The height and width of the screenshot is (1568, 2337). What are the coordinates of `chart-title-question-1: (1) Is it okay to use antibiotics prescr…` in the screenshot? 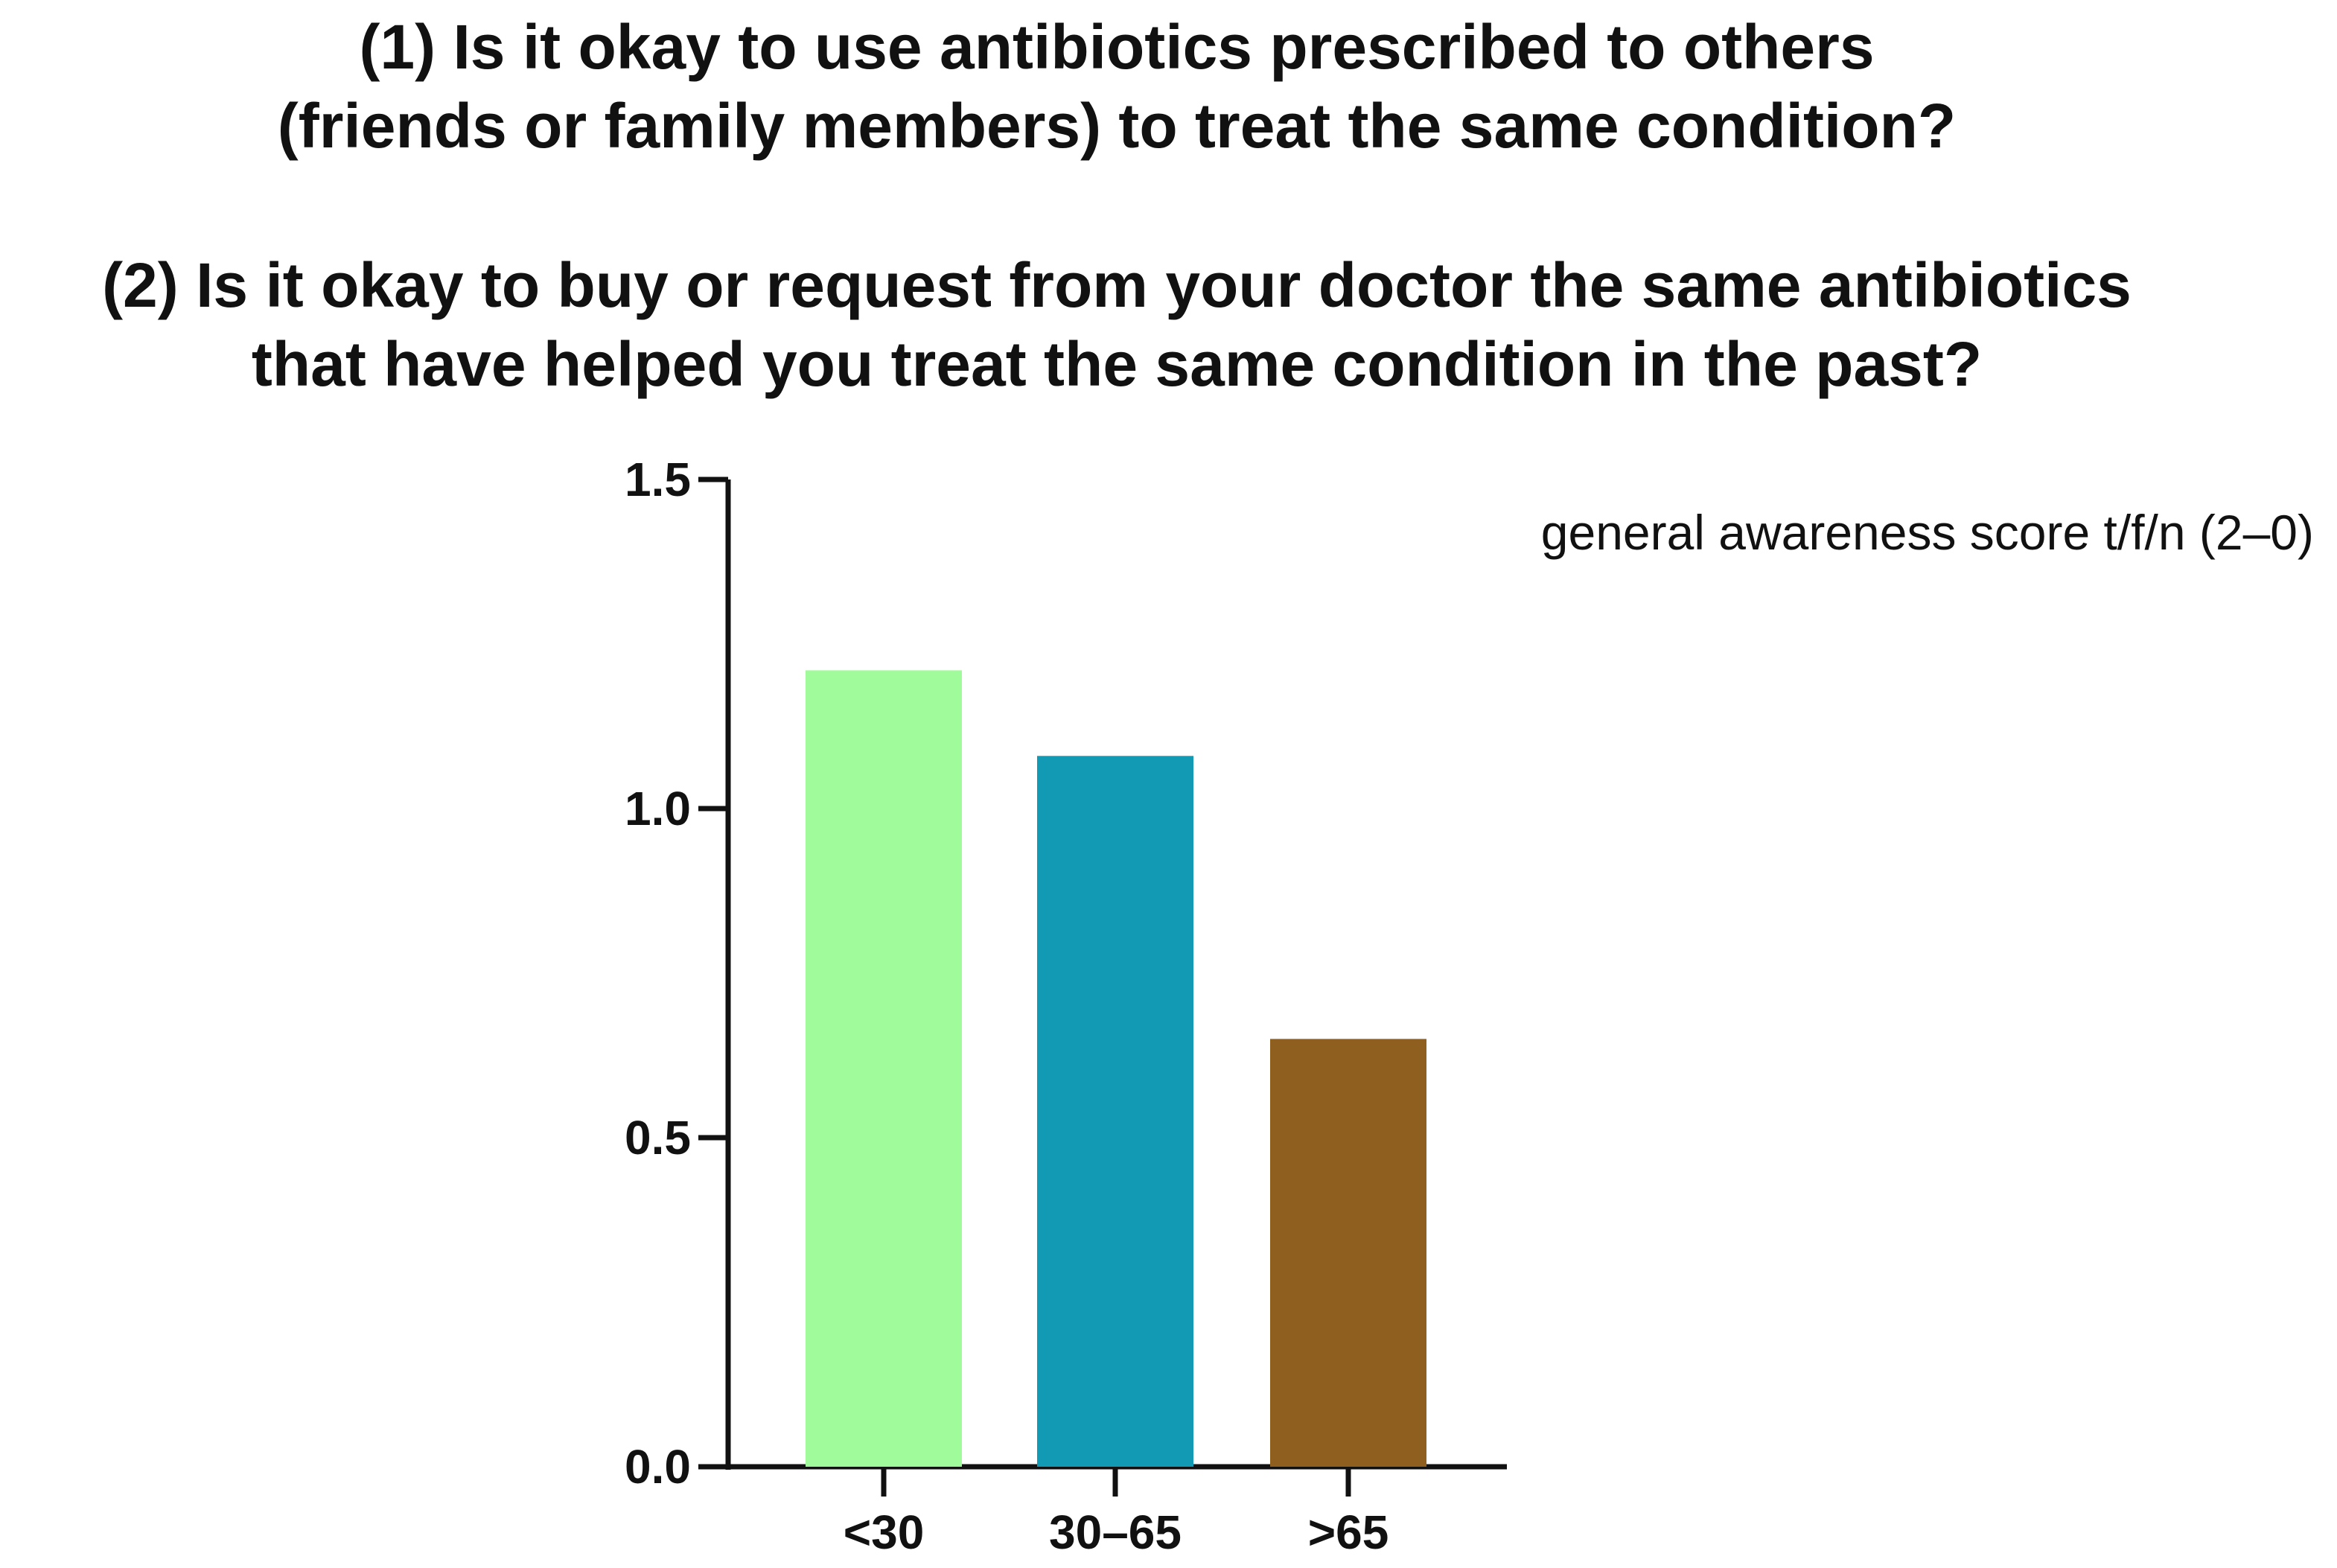 It's located at (1117, 86).